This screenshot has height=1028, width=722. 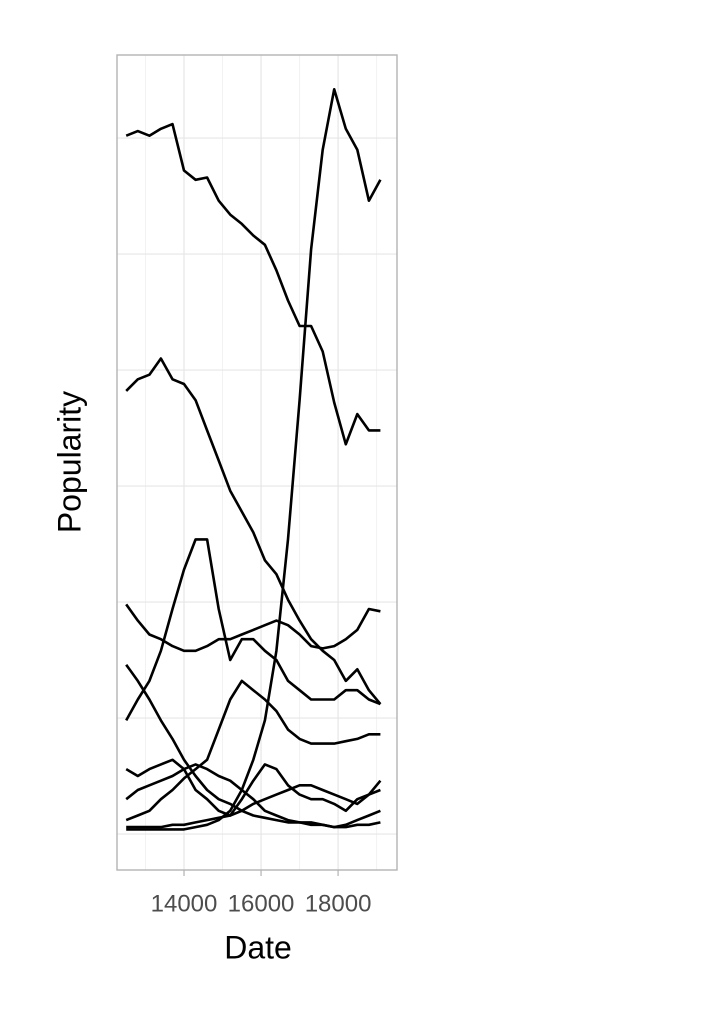 What do you see at coordinates (69, 462) in the screenshot?
I see `y-axis-title: Popularity` at bounding box center [69, 462].